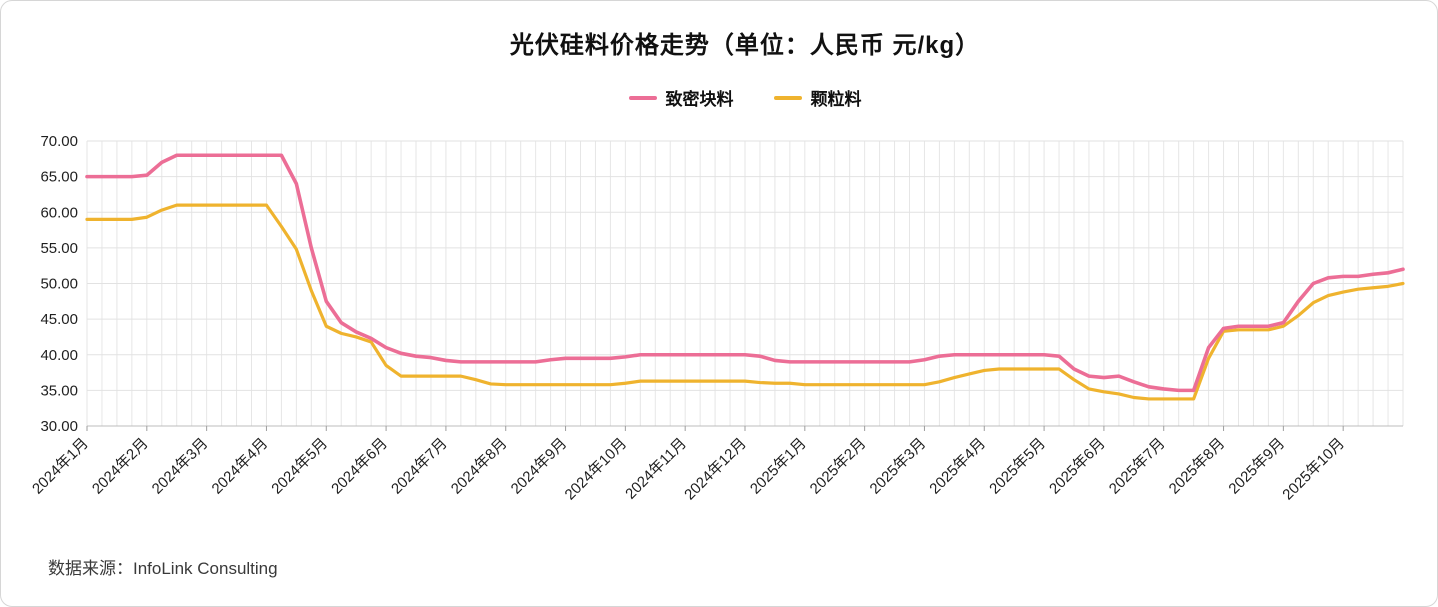 The image size is (1438, 607). Describe the element at coordinates (359, 466) in the screenshot. I see `x-axis-tick-label: 2024年6月` at that location.